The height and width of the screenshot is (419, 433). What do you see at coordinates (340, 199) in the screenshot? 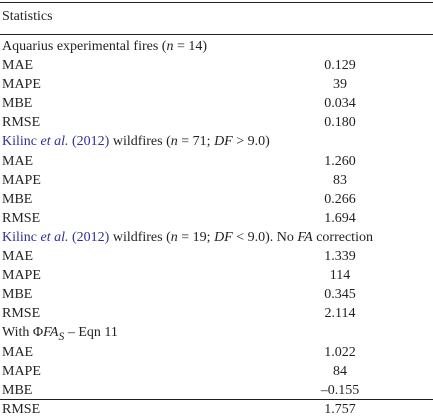
I see `row-value: 0.266` at bounding box center [340, 199].